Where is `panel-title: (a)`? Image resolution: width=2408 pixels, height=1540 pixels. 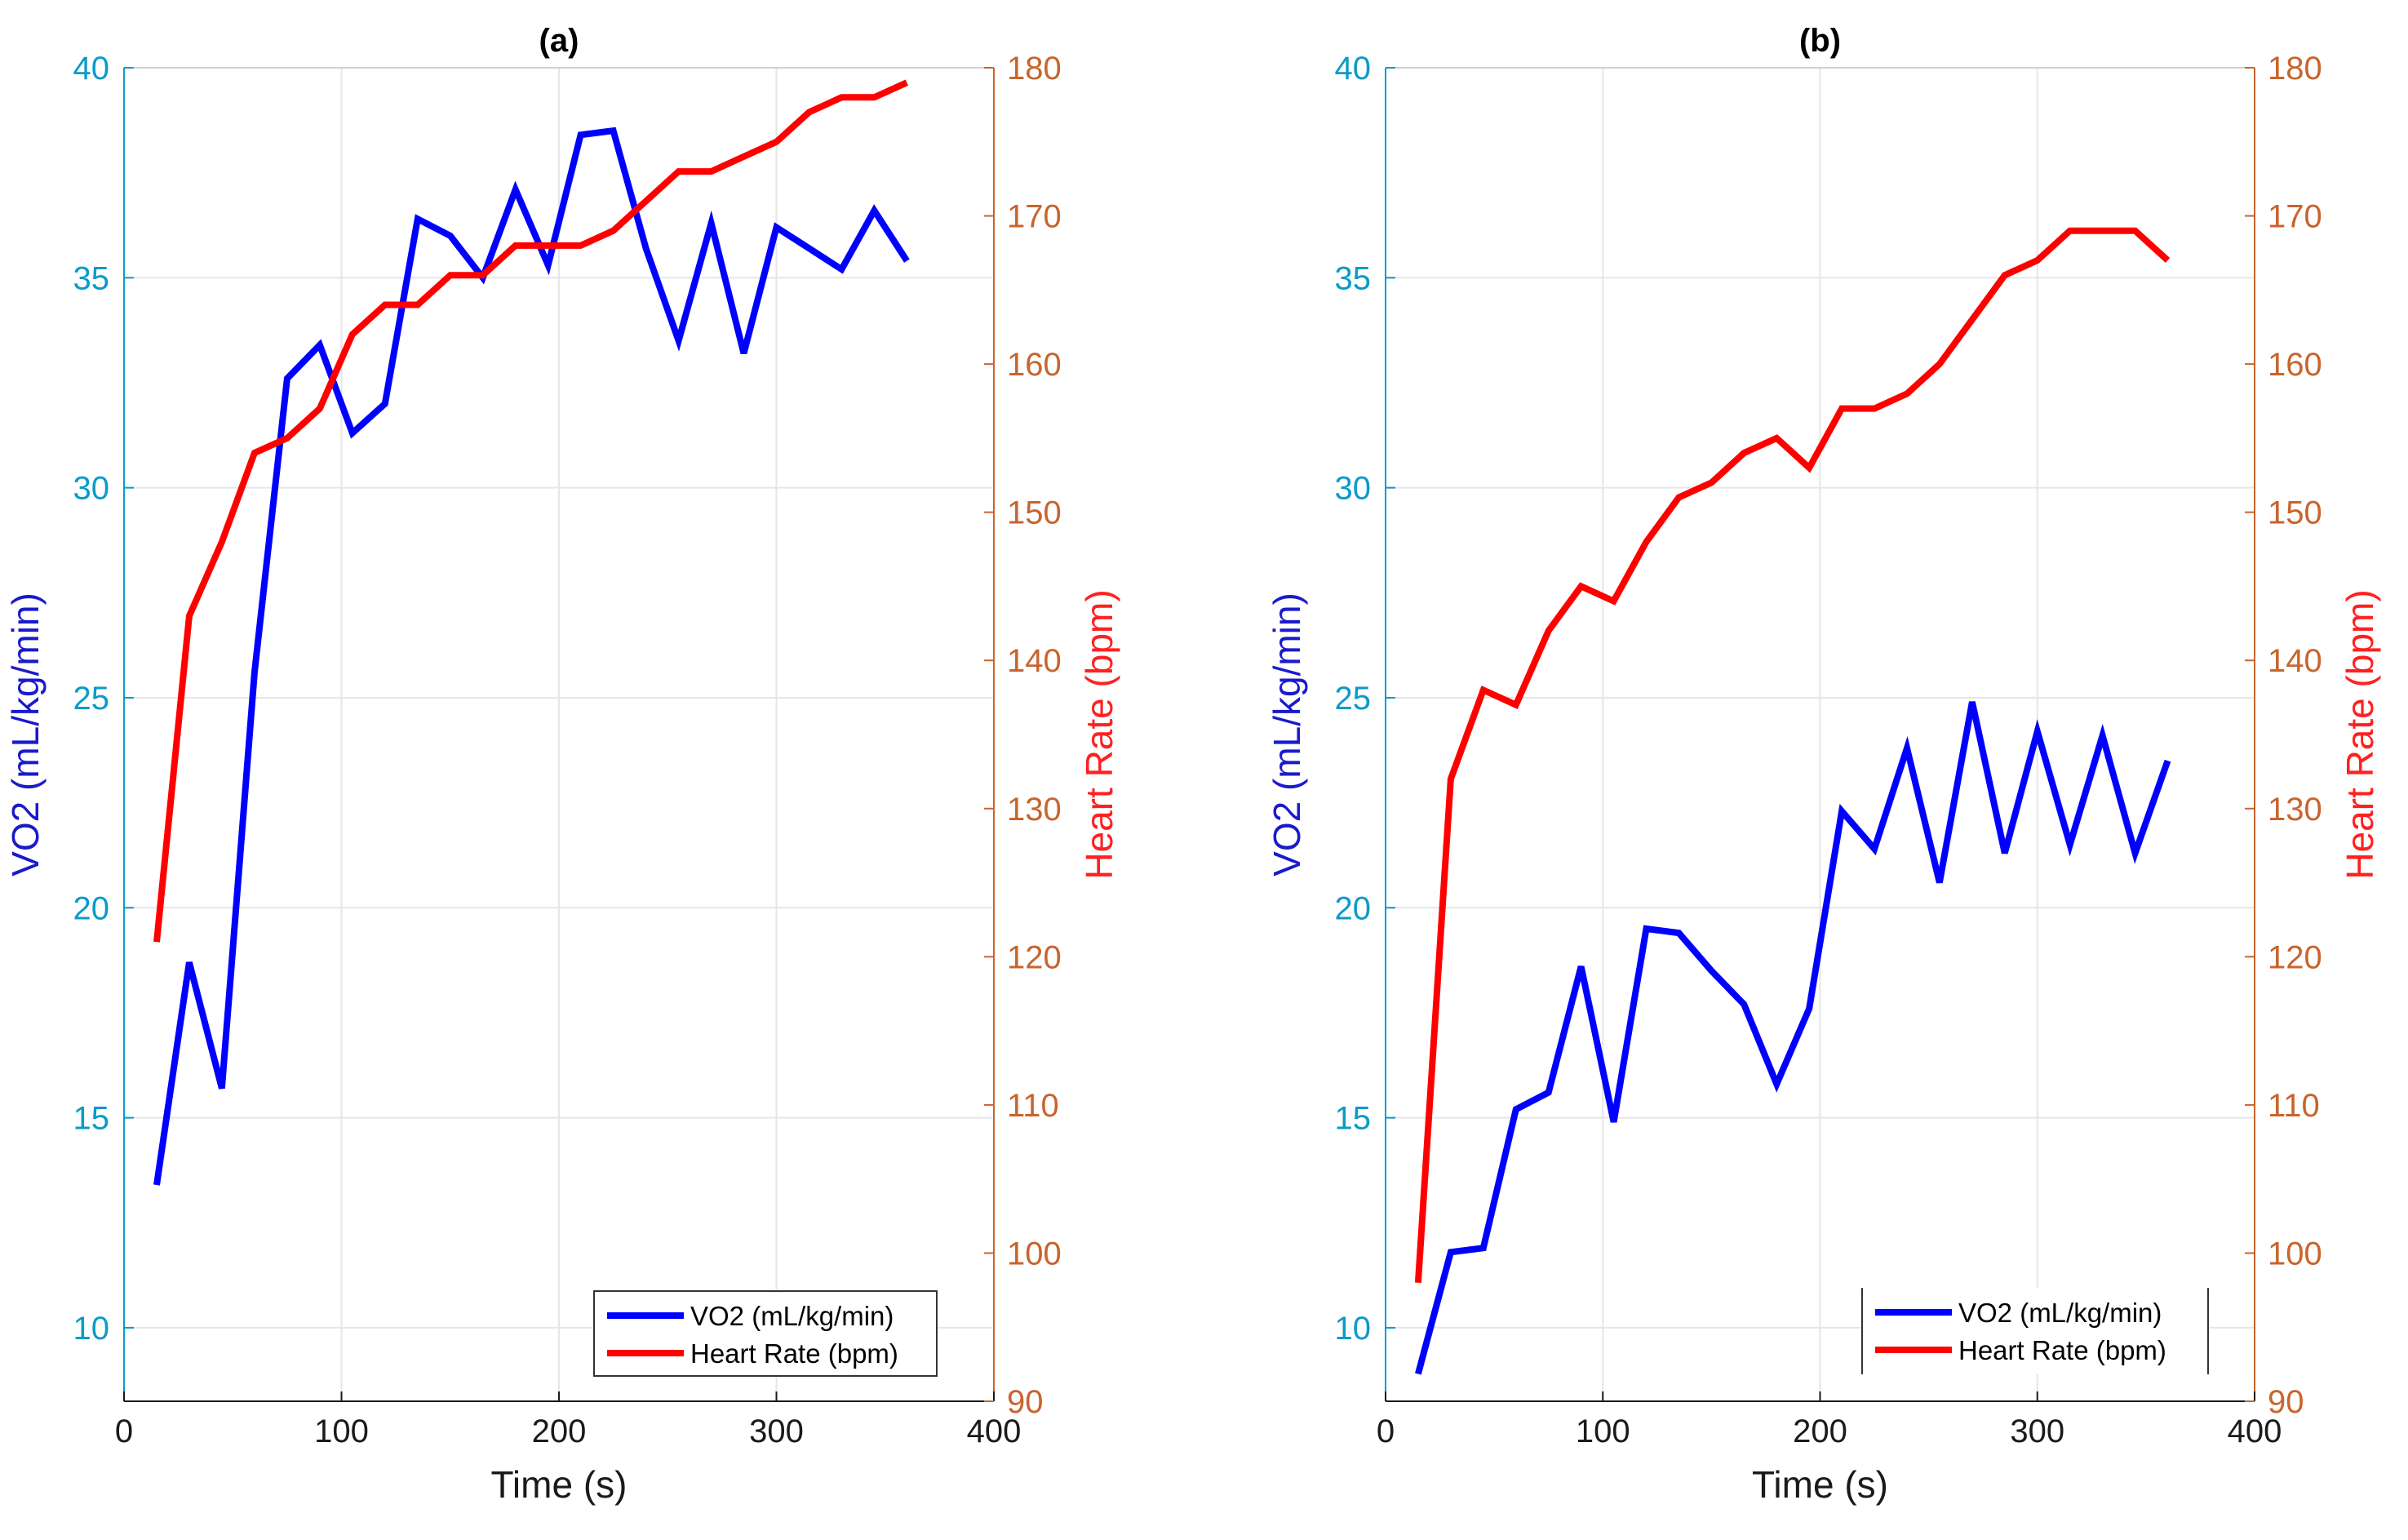 panel-title: (a) is located at coordinates (559, 41).